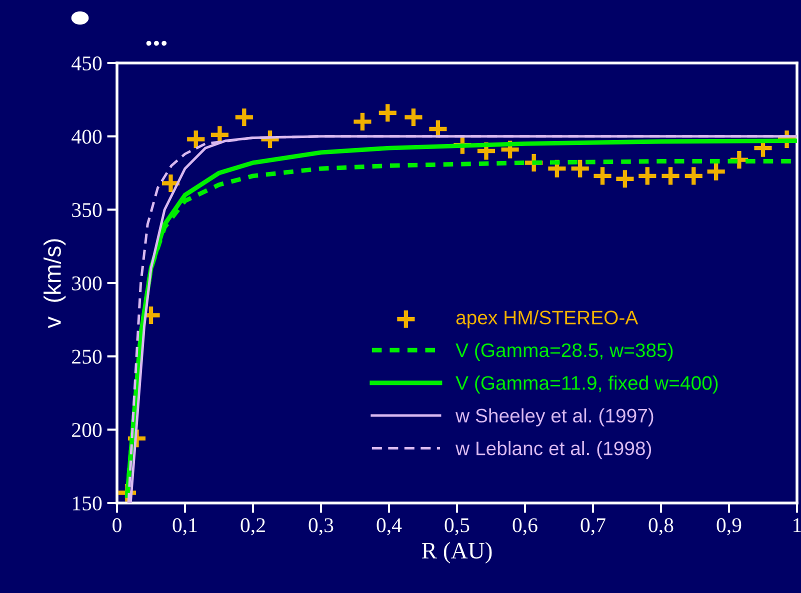  Describe the element at coordinates (55, 283) in the screenshot. I see `y-axis-title: v (km/s)` at that location.